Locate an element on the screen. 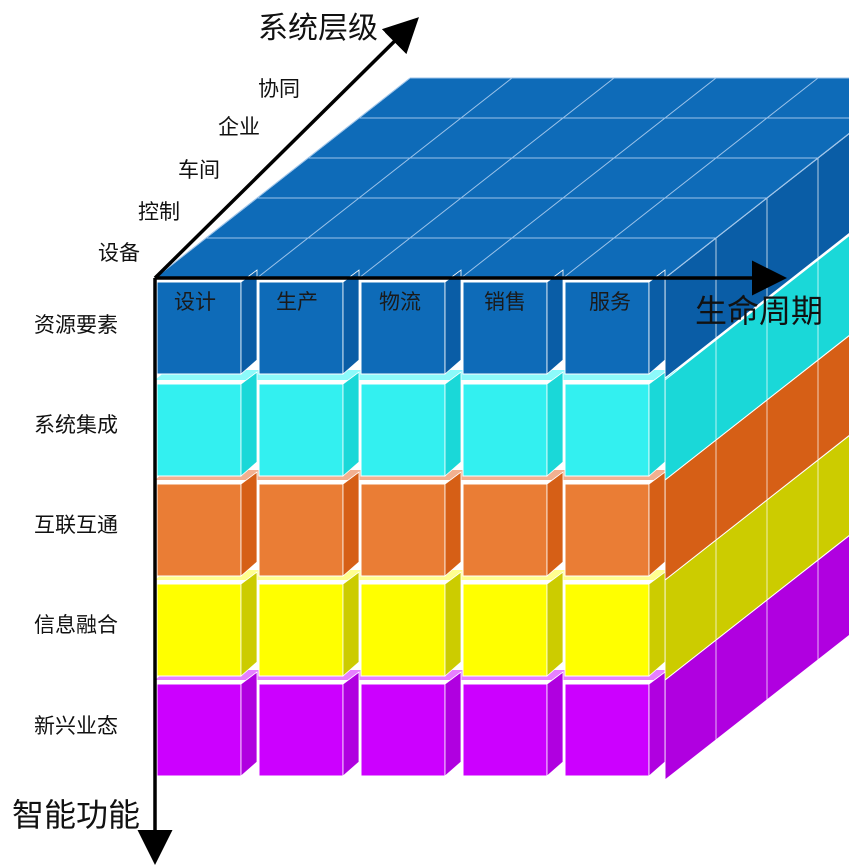 This screenshot has height=868, width=849. lifecycle-axis-title: 生命周期 is located at coordinates (759, 311).